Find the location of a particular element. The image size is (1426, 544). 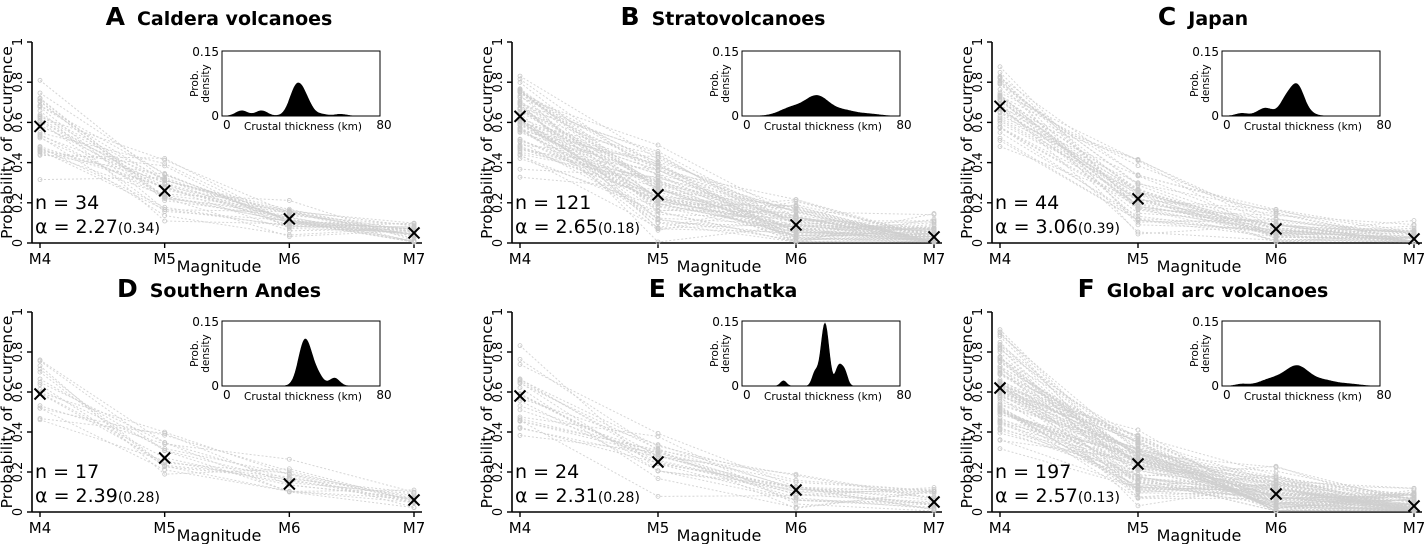

x-tick-label: M4 is located at coordinates (520, 528).